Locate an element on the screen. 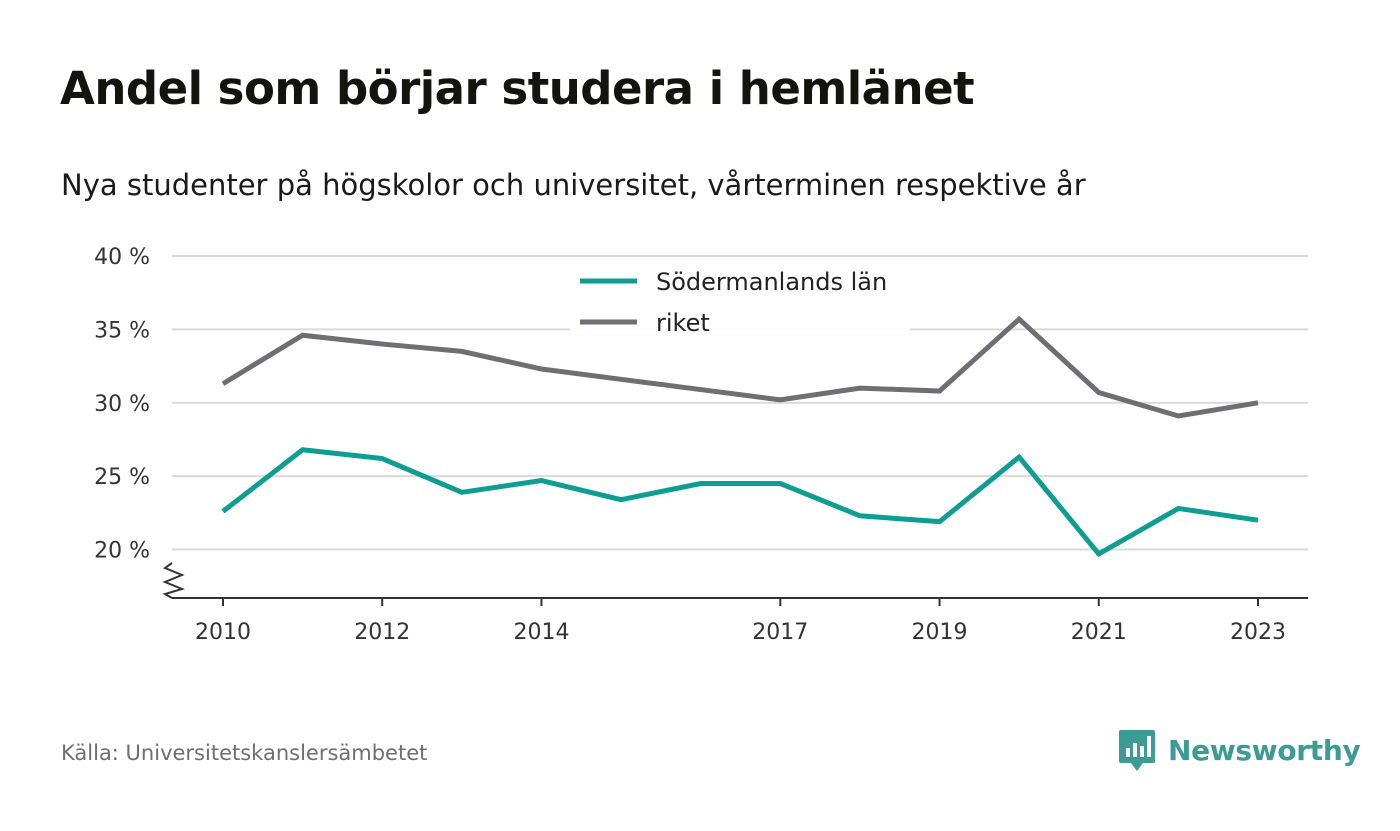  x-tick-label: 2017 is located at coordinates (780, 632).